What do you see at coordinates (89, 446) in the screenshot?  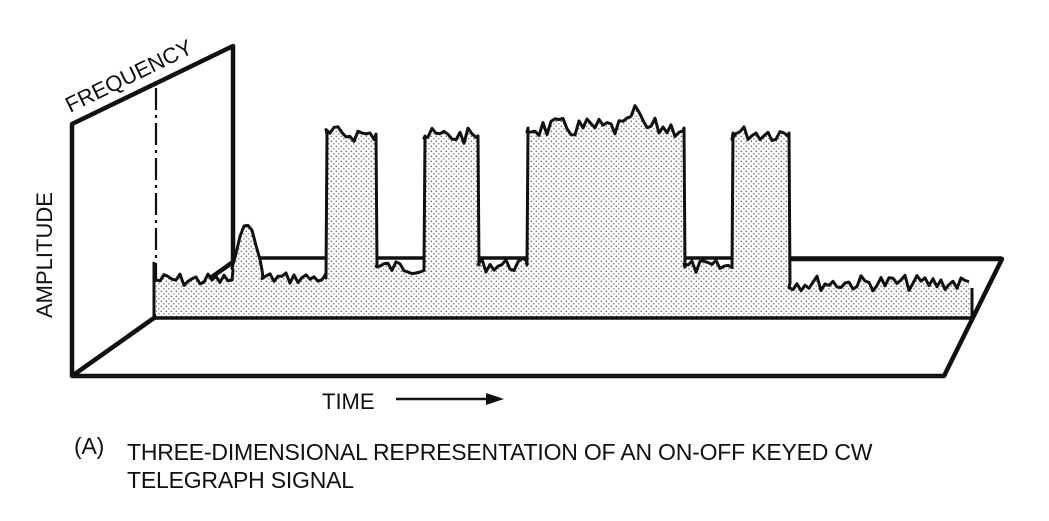 I see `caption-label: (A)` at bounding box center [89, 446].